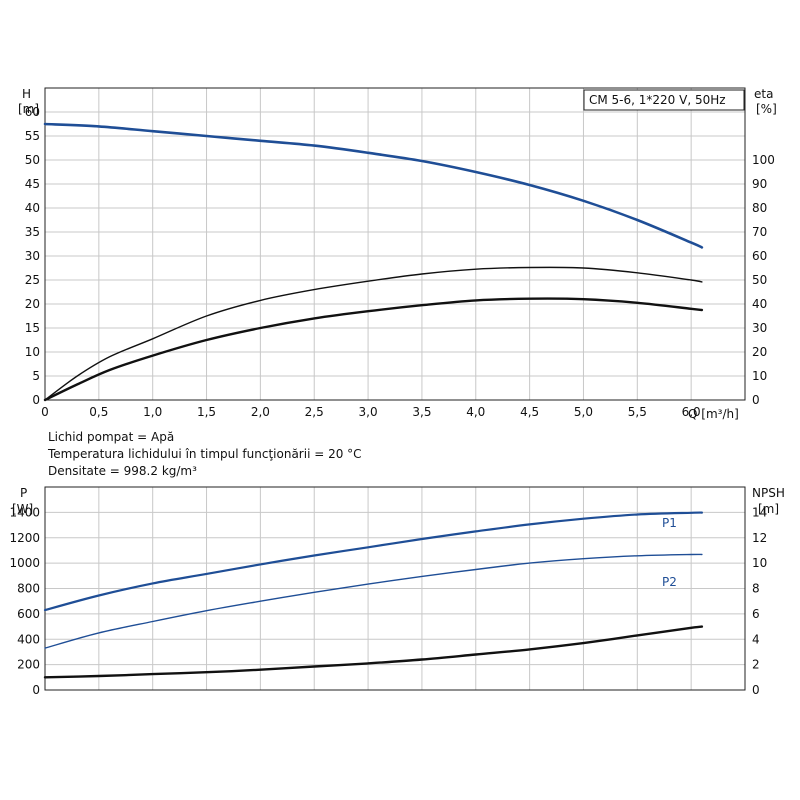 This screenshot has width=800, height=800. I want to click on x-tick-label: 4,0, so click(475, 412).